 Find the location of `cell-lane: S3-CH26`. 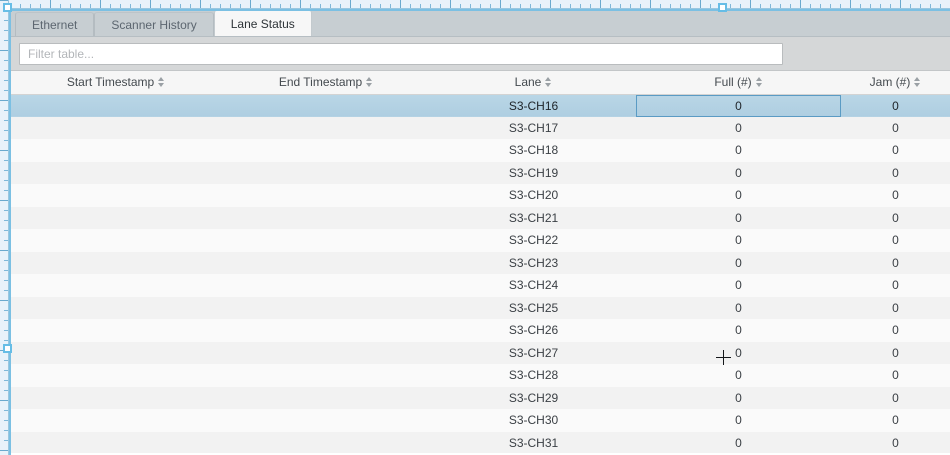

cell-lane: S3-CH26 is located at coordinates (533, 330).